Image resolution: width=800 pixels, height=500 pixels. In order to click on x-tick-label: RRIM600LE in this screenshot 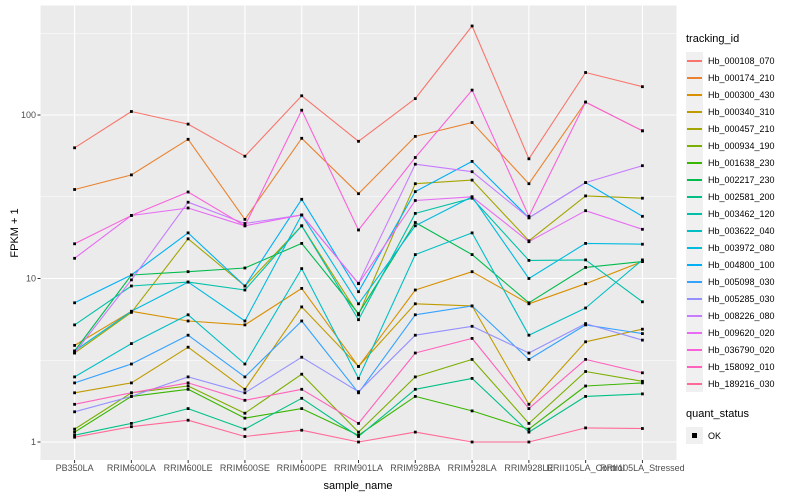, I will do `click(188, 468)`.